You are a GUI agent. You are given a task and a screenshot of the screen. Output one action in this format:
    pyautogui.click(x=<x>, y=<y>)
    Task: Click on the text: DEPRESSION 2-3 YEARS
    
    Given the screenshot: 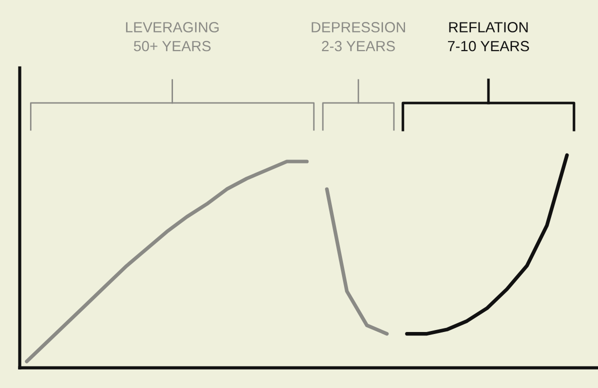 What is the action you would take?
    pyautogui.click(x=359, y=37)
    